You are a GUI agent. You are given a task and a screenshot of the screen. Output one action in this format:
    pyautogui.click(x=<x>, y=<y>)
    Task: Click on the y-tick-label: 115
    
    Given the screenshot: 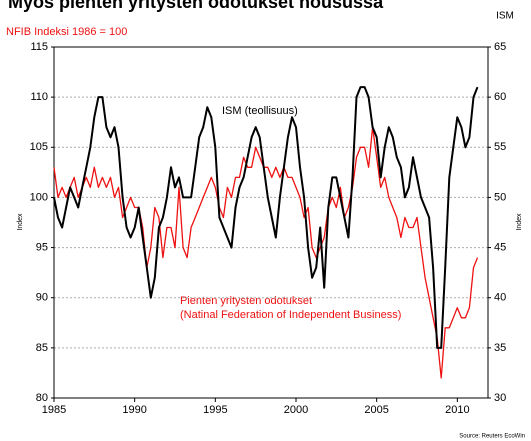 What is the action you would take?
    pyautogui.click(x=39, y=47)
    